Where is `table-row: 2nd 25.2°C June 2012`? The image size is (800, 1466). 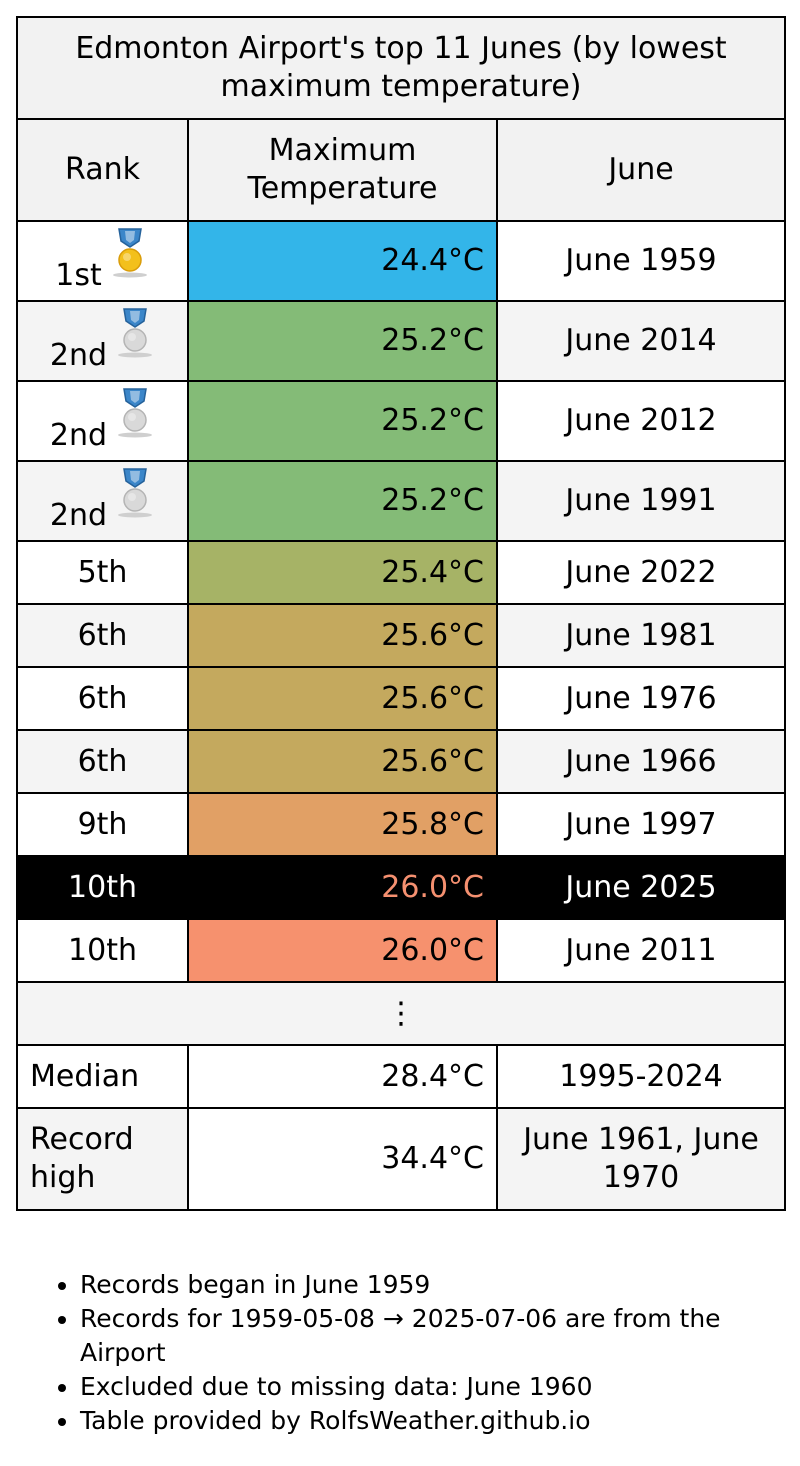 table-row: 2nd 25.2°C June 2012 is located at coordinates (401, 421).